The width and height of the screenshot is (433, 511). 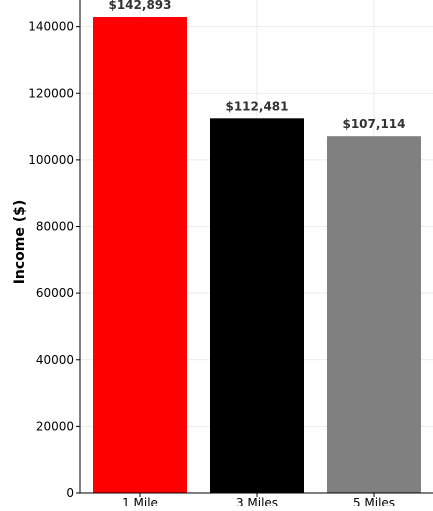 I want to click on y-tick-label: 60000, so click(x=55, y=293).